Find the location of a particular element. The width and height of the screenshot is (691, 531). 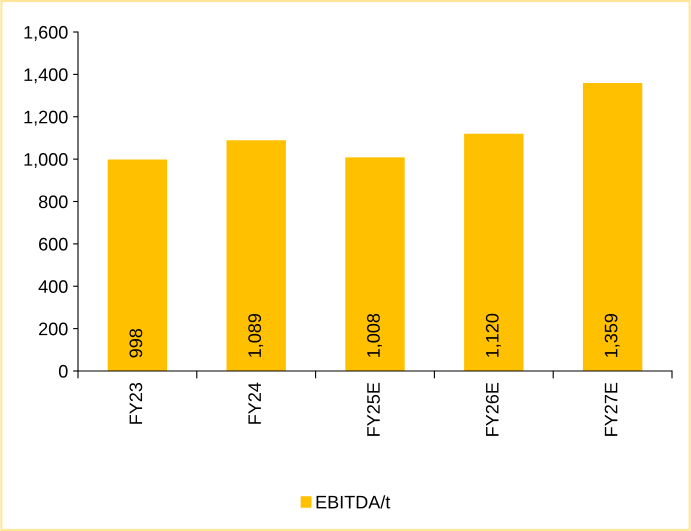

x-tick-label: FY26E is located at coordinates (492, 409).